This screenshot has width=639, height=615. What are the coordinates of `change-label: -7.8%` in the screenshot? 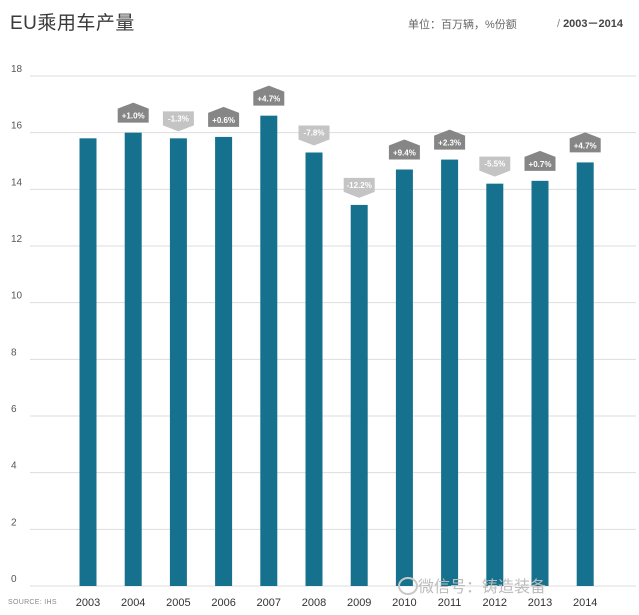 It's located at (314, 133).